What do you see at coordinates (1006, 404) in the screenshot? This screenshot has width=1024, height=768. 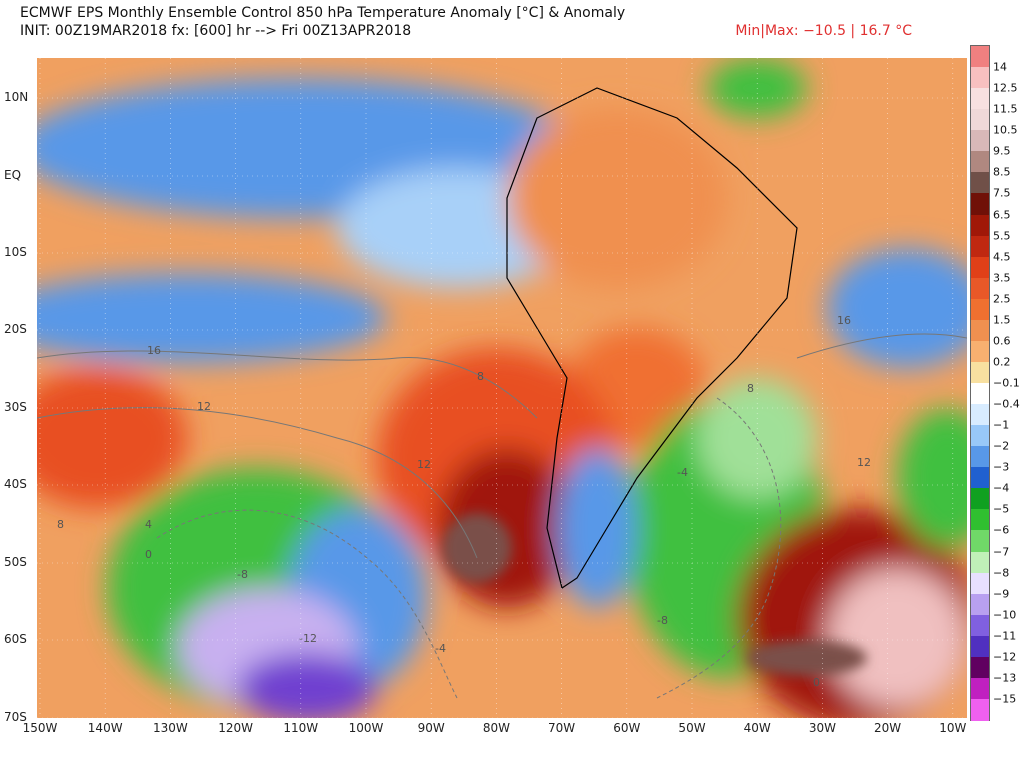 I see `colorbar-label: −0.4` at bounding box center [1006, 404].